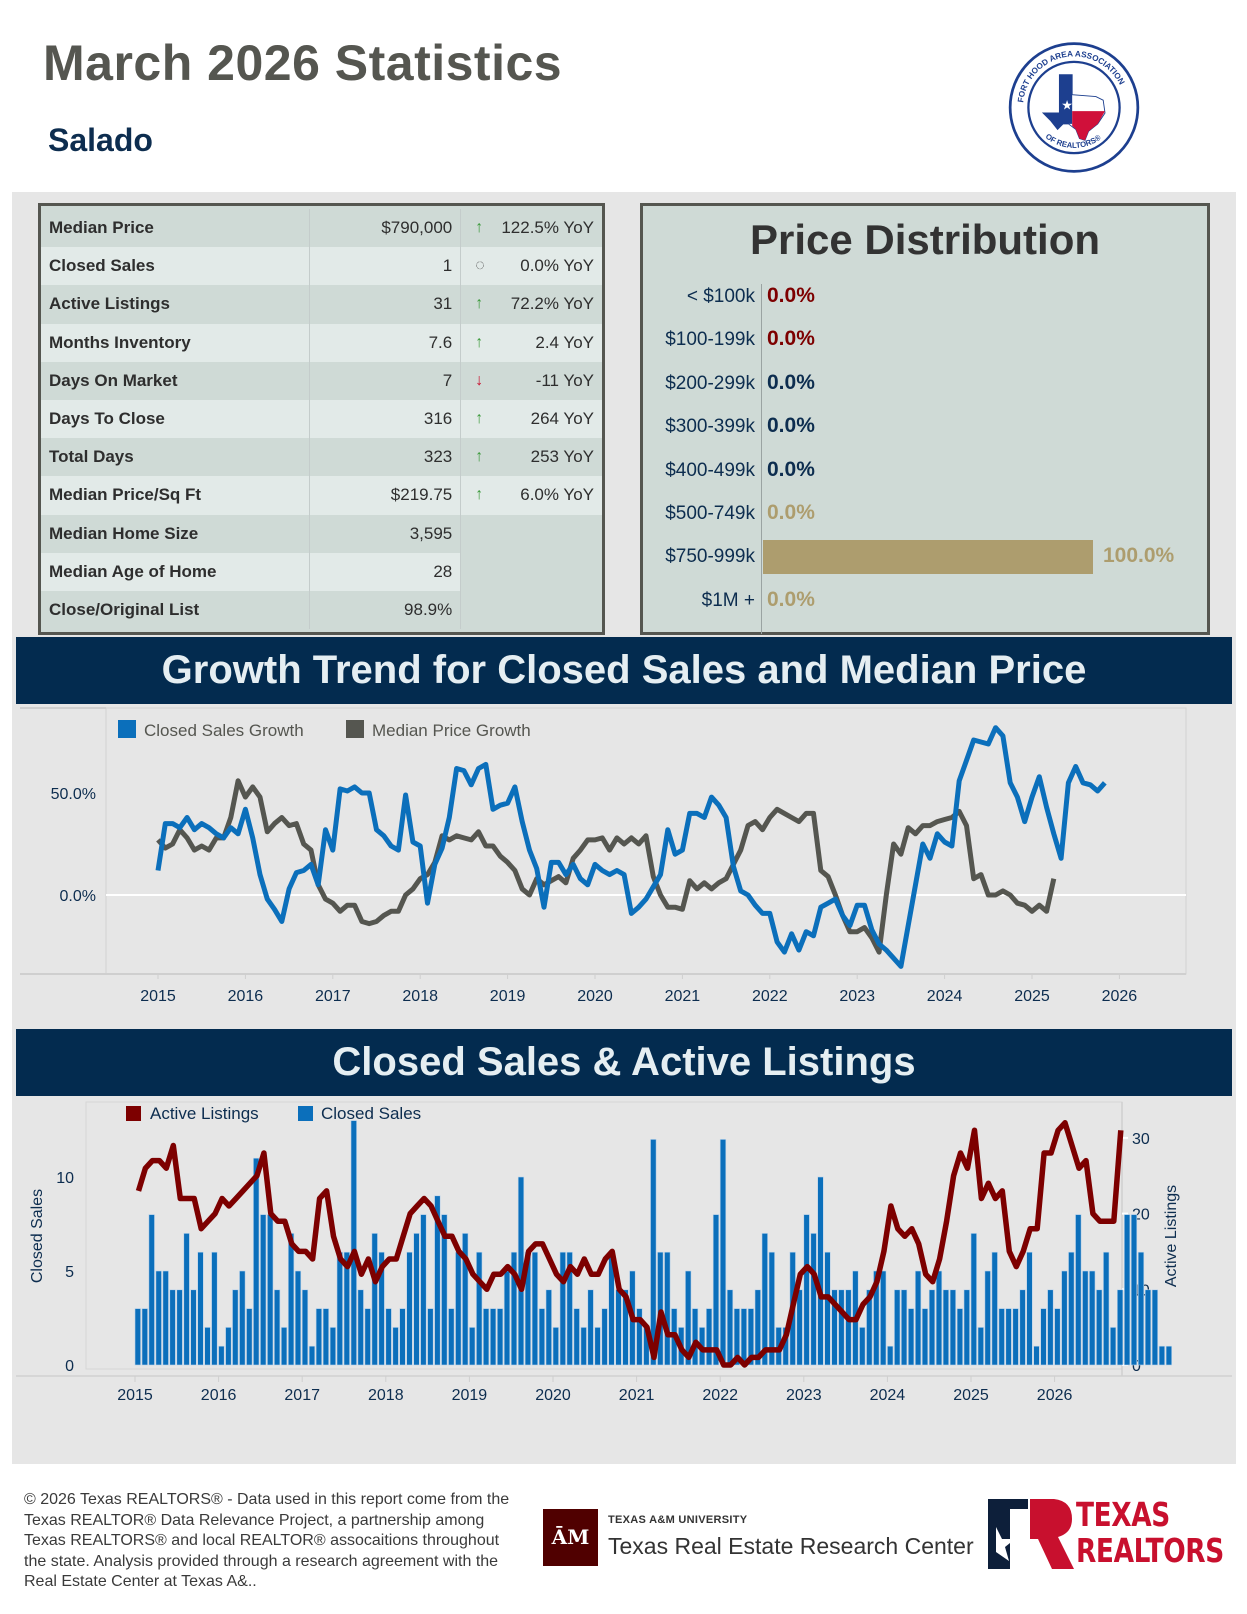  Describe the element at coordinates (1150, 1550) in the screenshot. I see `texas-realtors-line2: REALTORS` at that location.